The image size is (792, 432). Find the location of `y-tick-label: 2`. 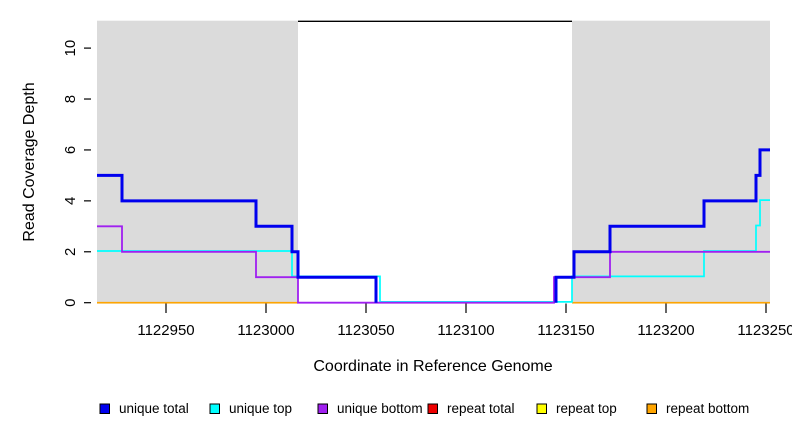

y-tick-label: 2 is located at coordinates (70, 252).